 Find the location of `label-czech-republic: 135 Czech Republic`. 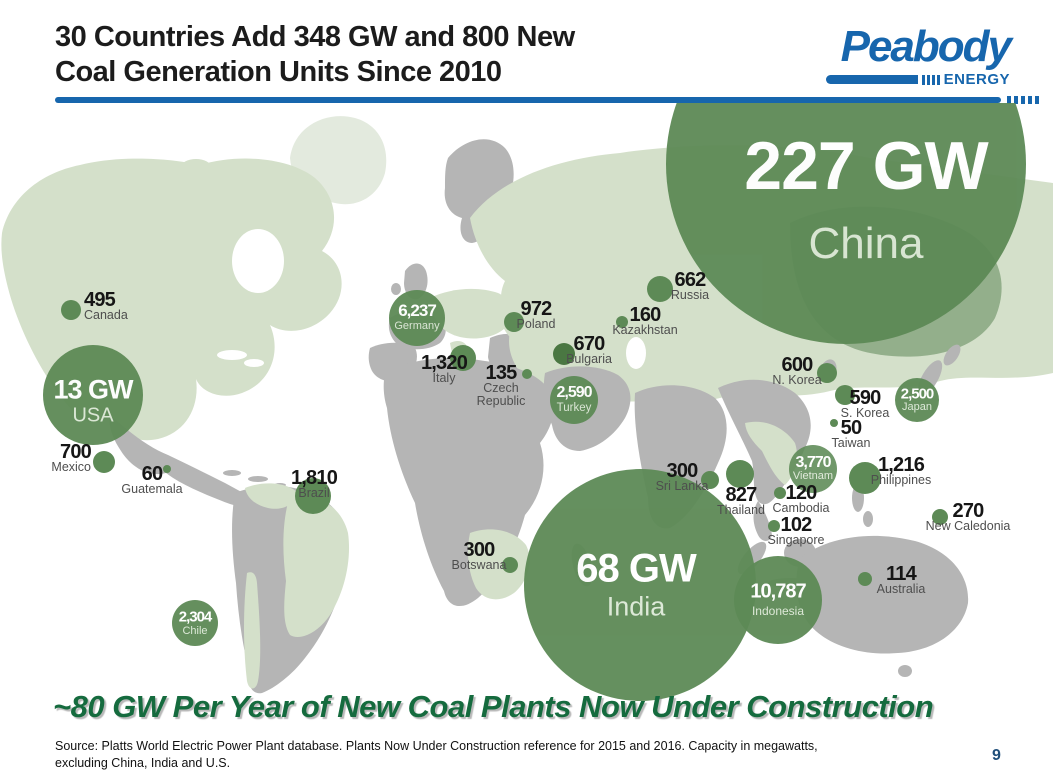

label-czech-republic: 135 Czech Republic is located at coordinates (501, 385).